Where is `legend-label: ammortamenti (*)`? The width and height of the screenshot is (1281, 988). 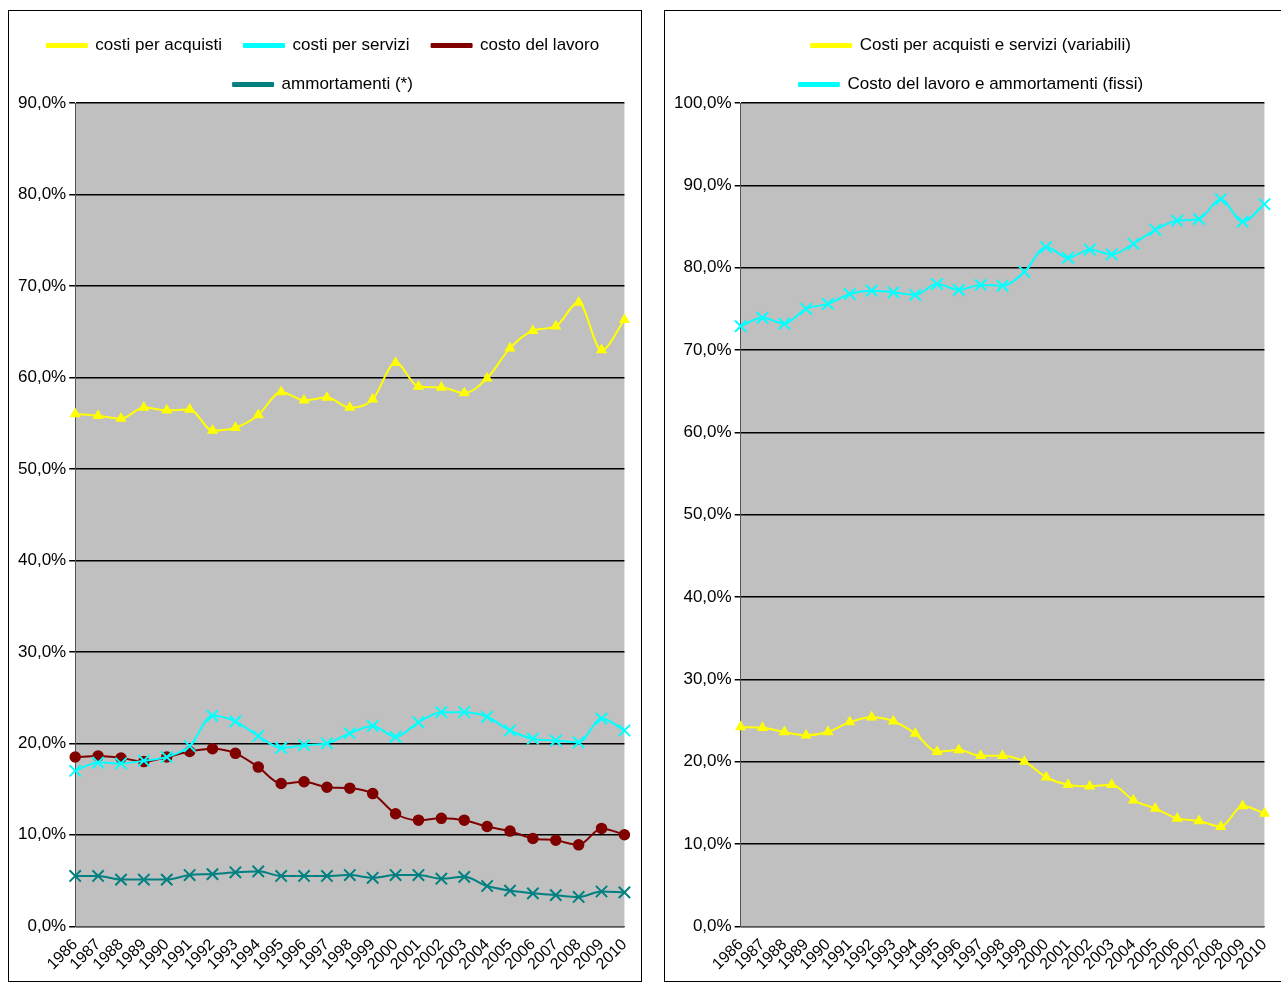 legend-label: ammortamenti (*) is located at coordinates (347, 84).